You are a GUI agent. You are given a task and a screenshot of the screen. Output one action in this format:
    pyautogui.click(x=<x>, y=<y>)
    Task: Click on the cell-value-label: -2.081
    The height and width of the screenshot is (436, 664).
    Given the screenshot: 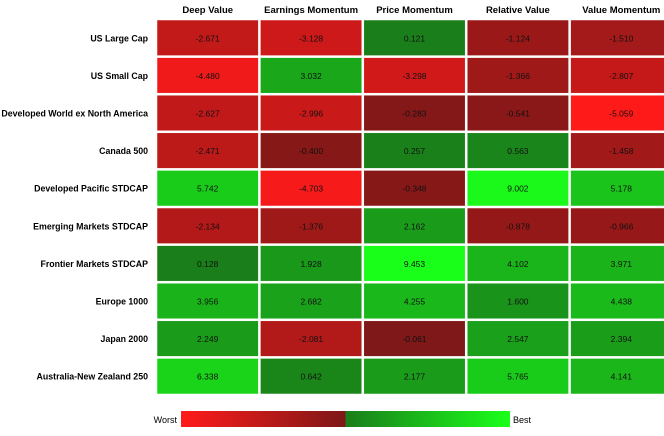 What is the action you would take?
    pyautogui.click(x=311, y=339)
    